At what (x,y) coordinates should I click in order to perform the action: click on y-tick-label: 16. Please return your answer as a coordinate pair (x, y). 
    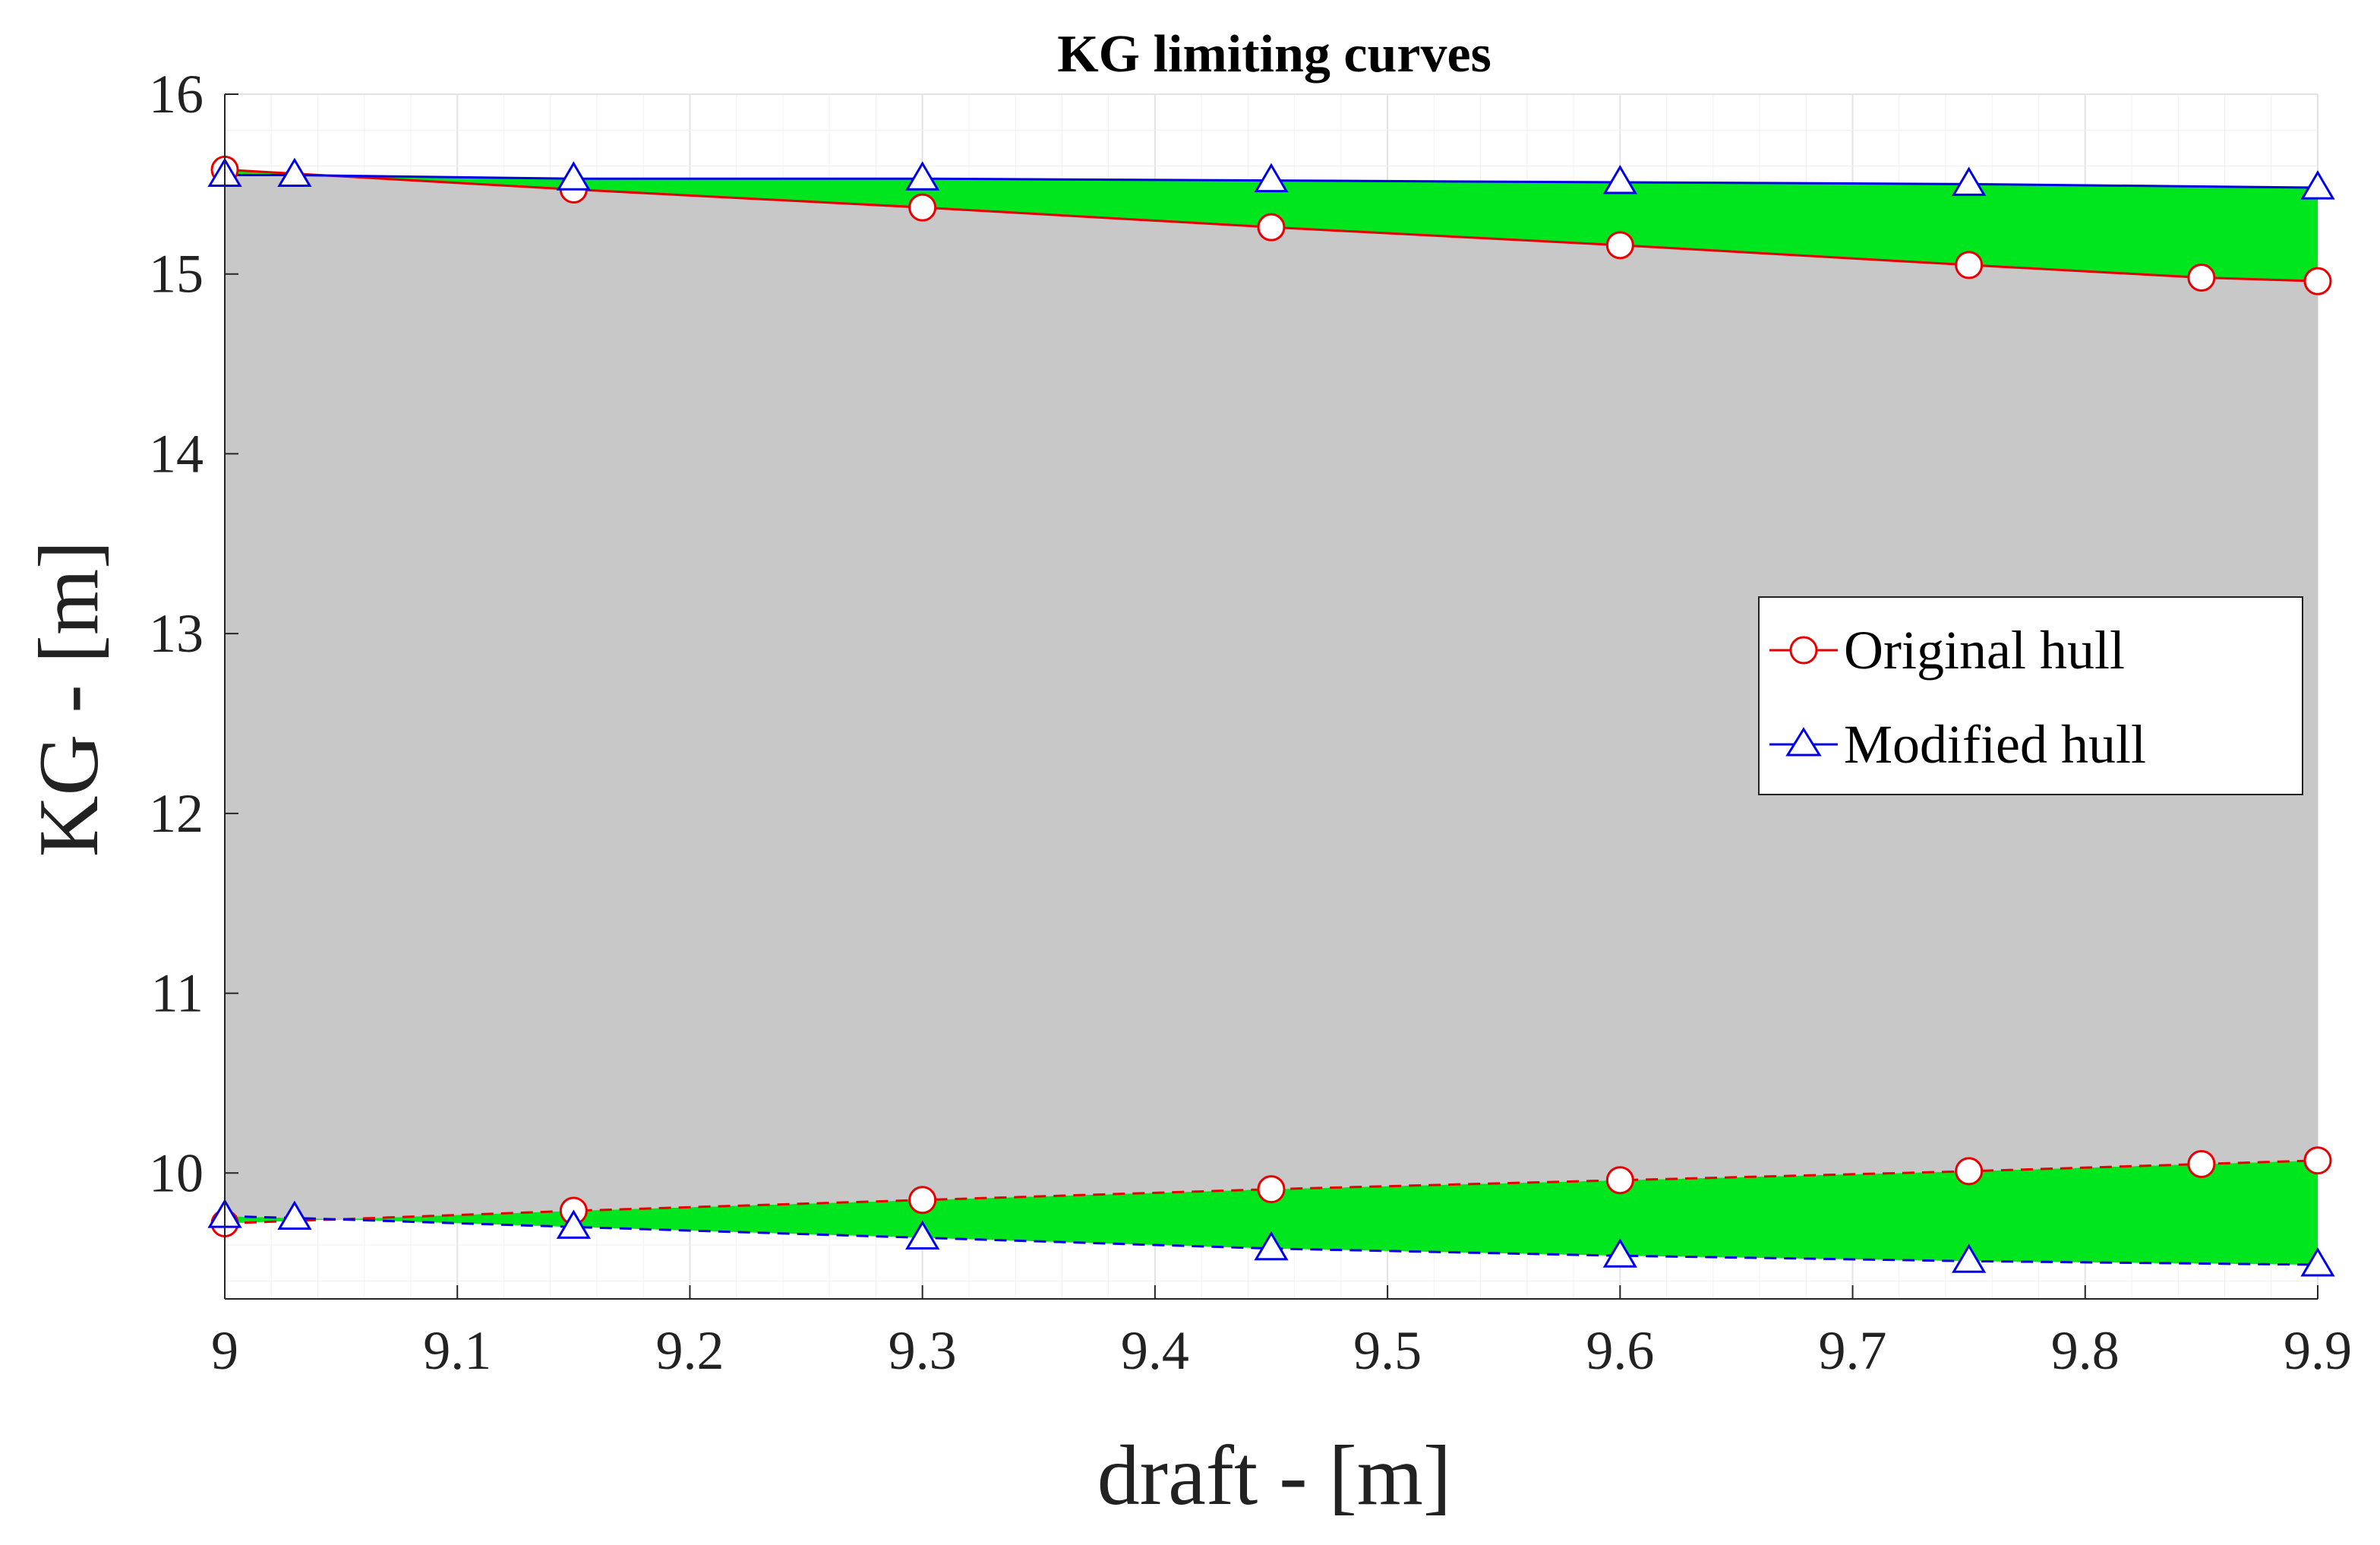
    Looking at the image, I should click on (176, 94).